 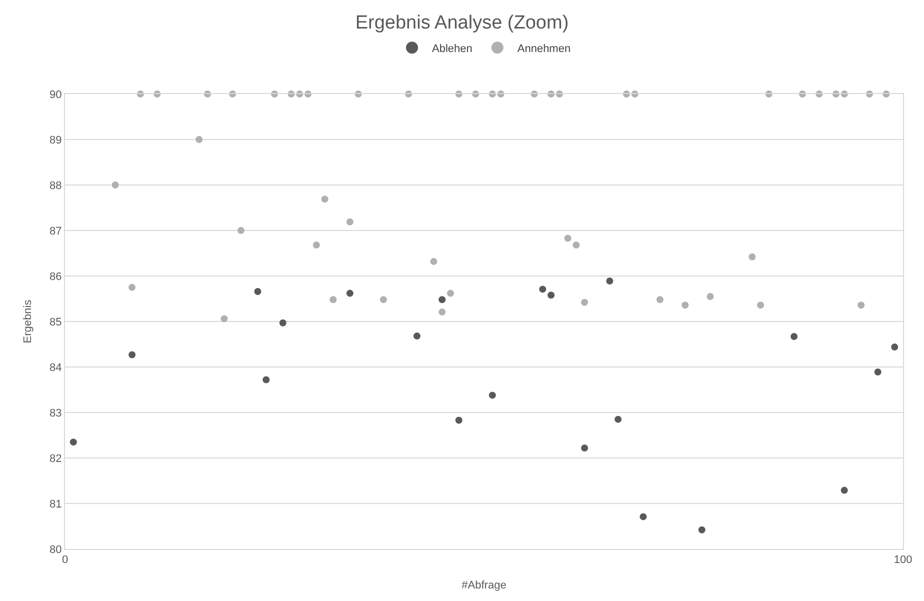 I want to click on y-tick-label: 90, so click(x=56, y=94).